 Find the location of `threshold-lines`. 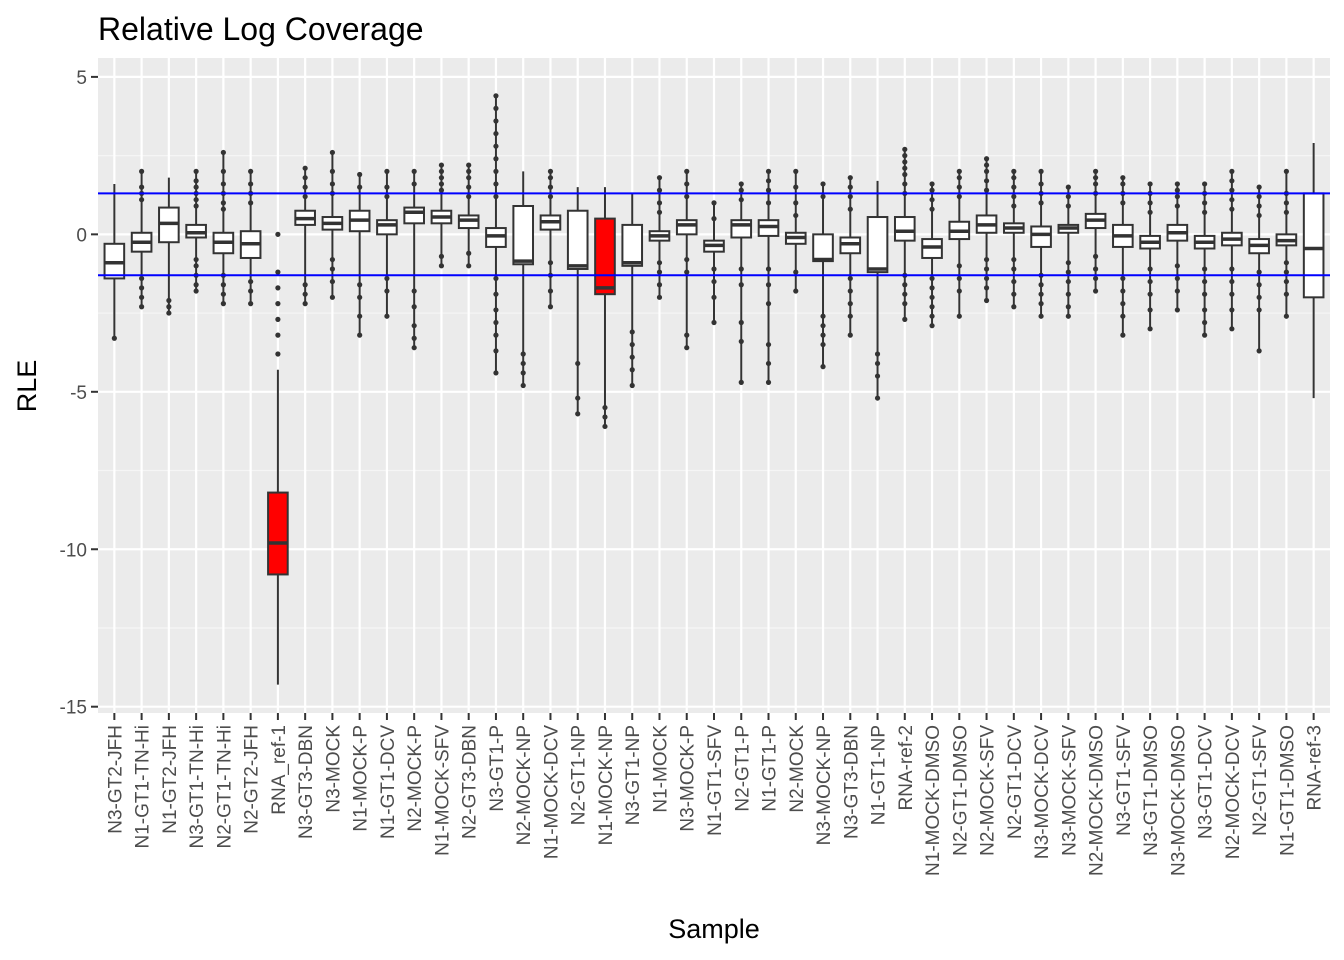

threshold-lines is located at coordinates (714, 234).